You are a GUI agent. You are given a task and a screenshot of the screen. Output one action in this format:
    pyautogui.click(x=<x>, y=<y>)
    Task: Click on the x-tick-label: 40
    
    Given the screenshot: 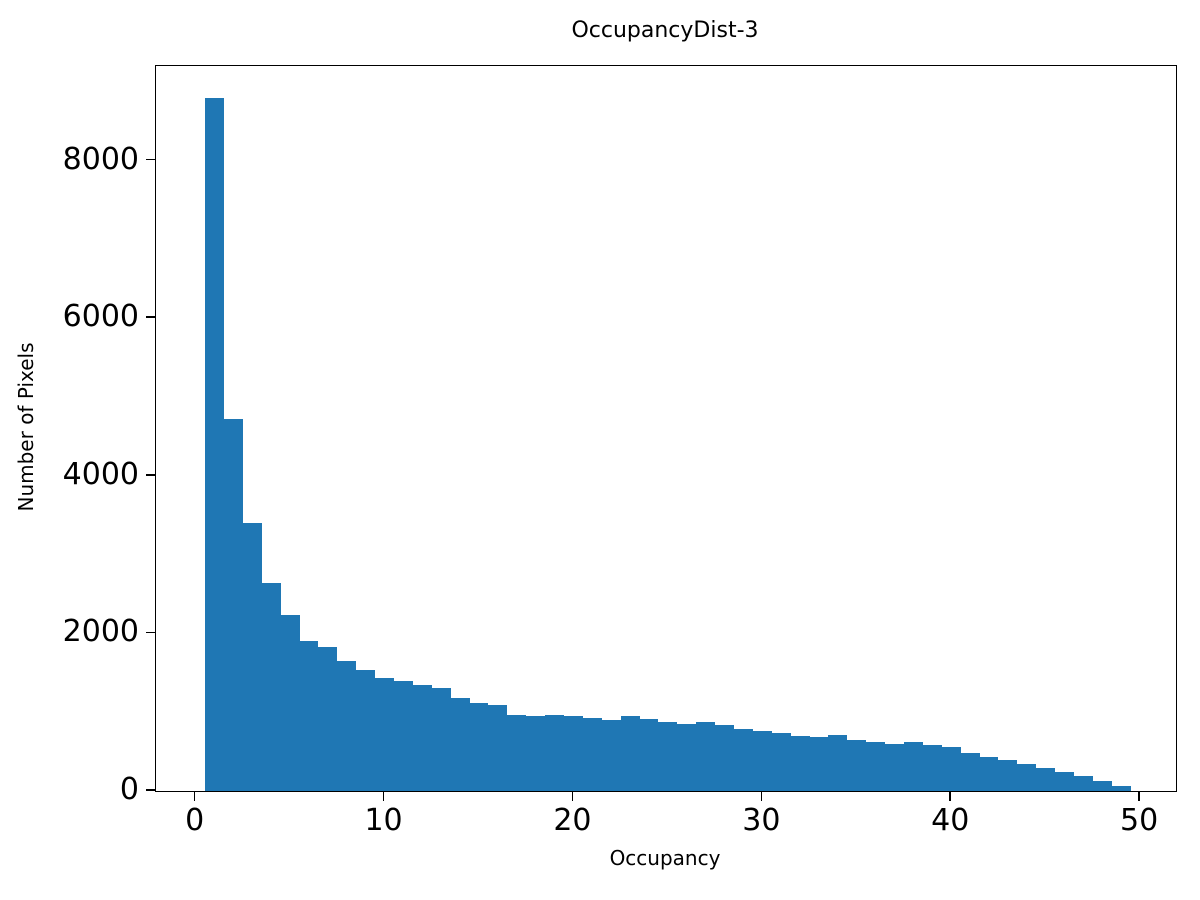 What is the action you would take?
    pyautogui.click(x=950, y=820)
    